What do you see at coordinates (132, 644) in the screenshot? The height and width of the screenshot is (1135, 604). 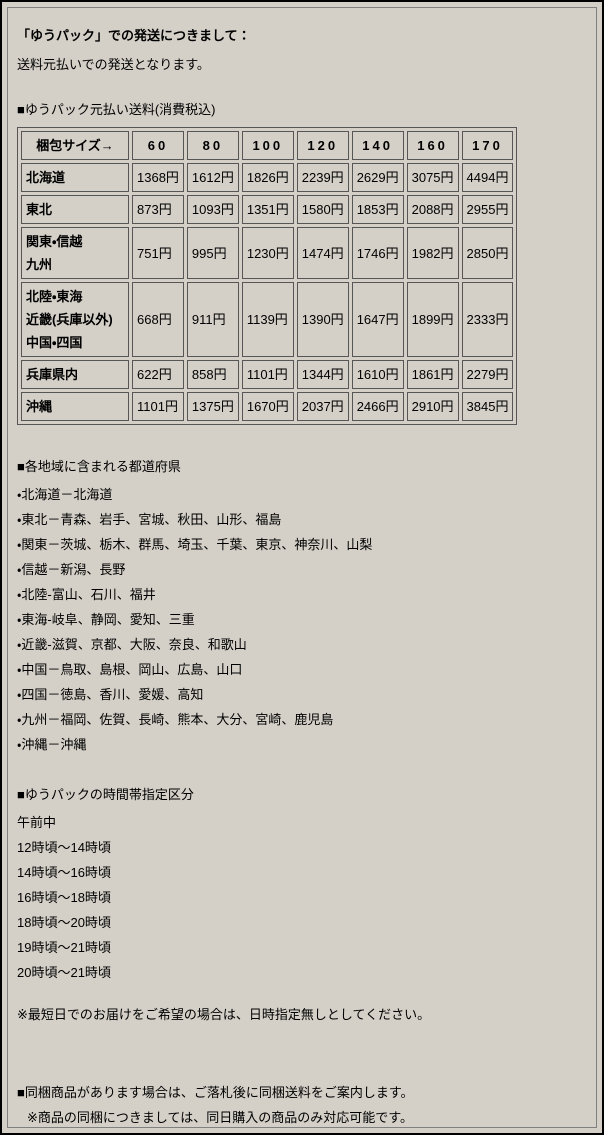 I see `region-prefectures-item: ・近畿-滋賀、京都、大阪、奈良、和歌山` at bounding box center [132, 644].